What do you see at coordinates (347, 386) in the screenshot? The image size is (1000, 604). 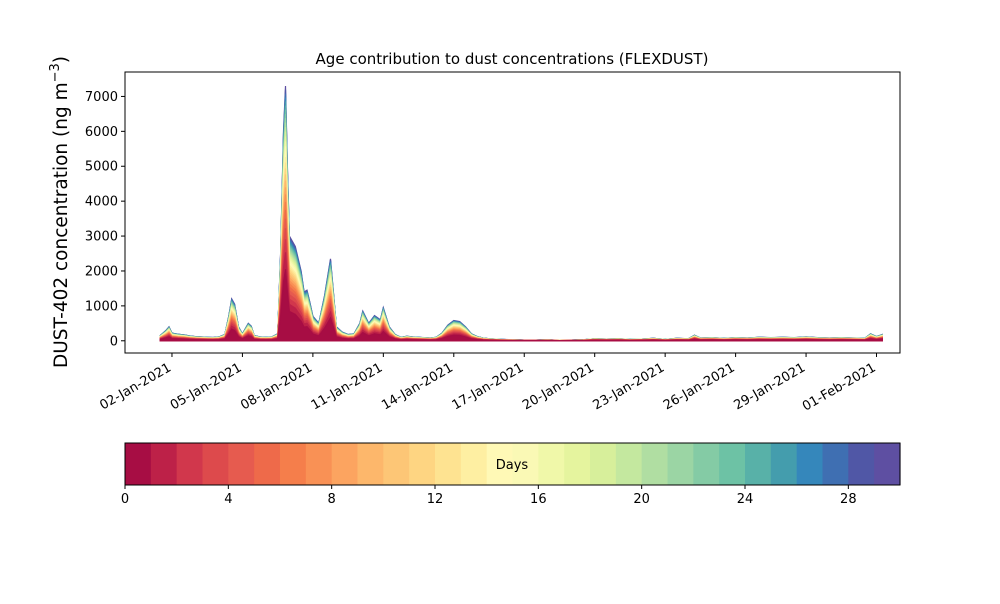 I see `x-tick-label: 11-Jan-2021` at bounding box center [347, 386].